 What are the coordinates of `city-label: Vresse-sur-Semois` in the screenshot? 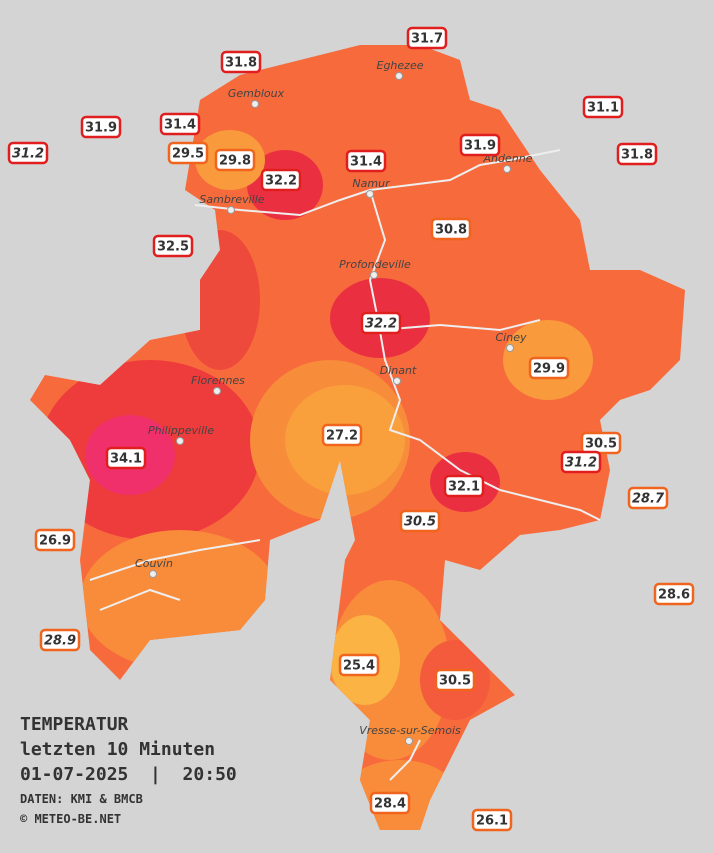 It's located at (410, 730).